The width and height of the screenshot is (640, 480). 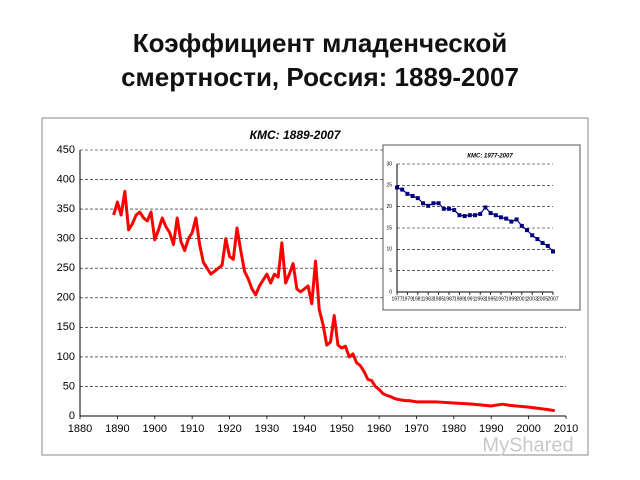 What do you see at coordinates (389, 186) in the screenshot?
I see `y-tick-label: 25` at bounding box center [389, 186].